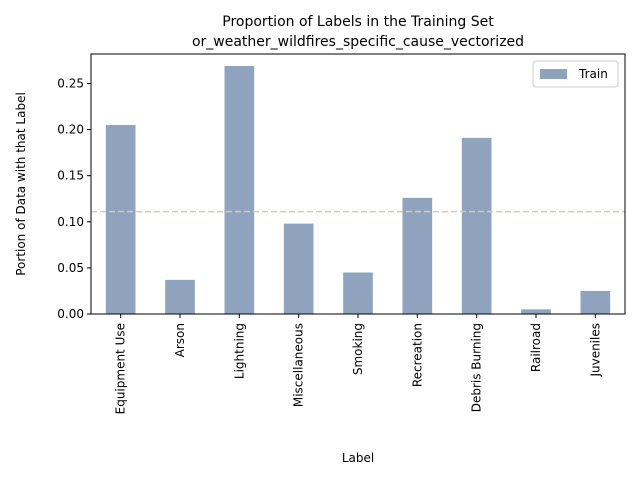 This screenshot has height=480, width=640. I want to click on x-tick-label: Recreation, so click(417, 355).